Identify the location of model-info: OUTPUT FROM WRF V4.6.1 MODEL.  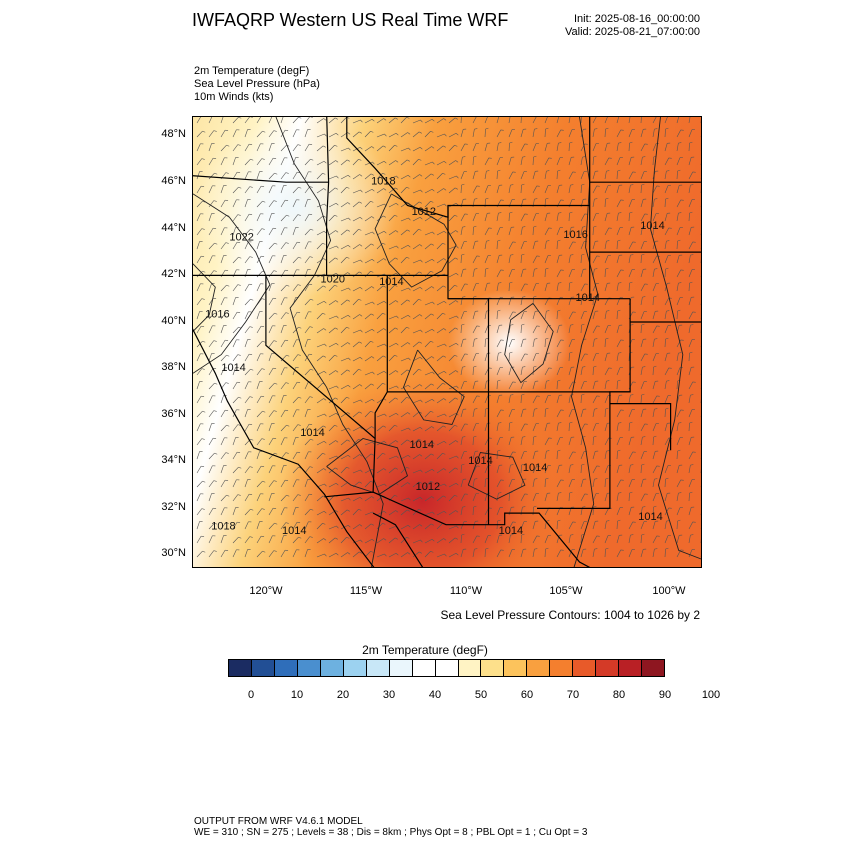
(278, 821).